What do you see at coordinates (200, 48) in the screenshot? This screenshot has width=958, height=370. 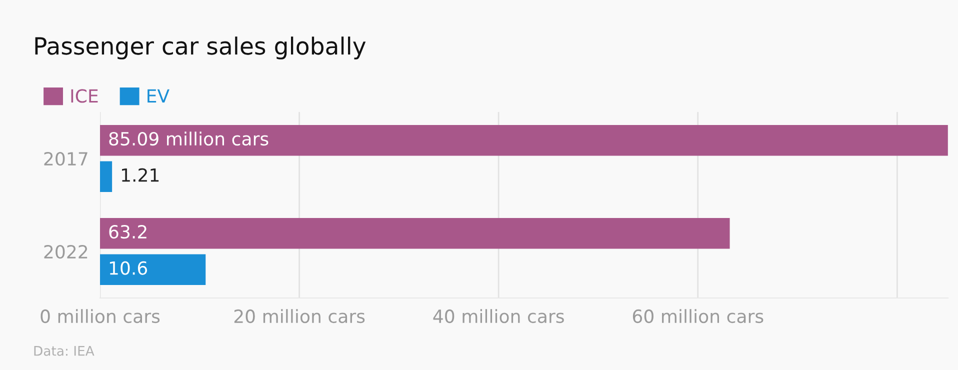 I see `chart-title: Passenger car sales globally` at bounding box center [200, 48].